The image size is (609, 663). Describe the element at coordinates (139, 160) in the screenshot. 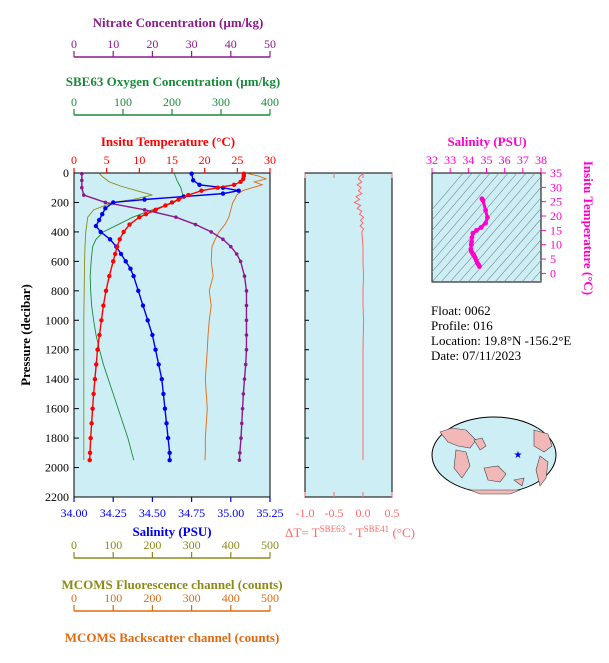

I see `temperature-tick-label: 10` at that location.